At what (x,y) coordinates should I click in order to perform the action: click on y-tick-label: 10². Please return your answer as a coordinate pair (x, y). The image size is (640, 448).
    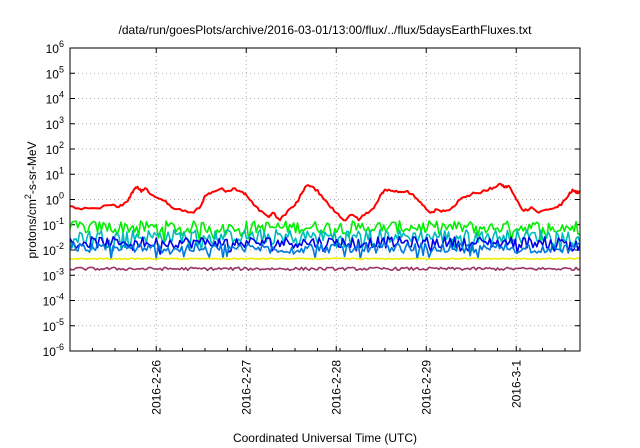
    Looking at the image, I should click on (55, 148).